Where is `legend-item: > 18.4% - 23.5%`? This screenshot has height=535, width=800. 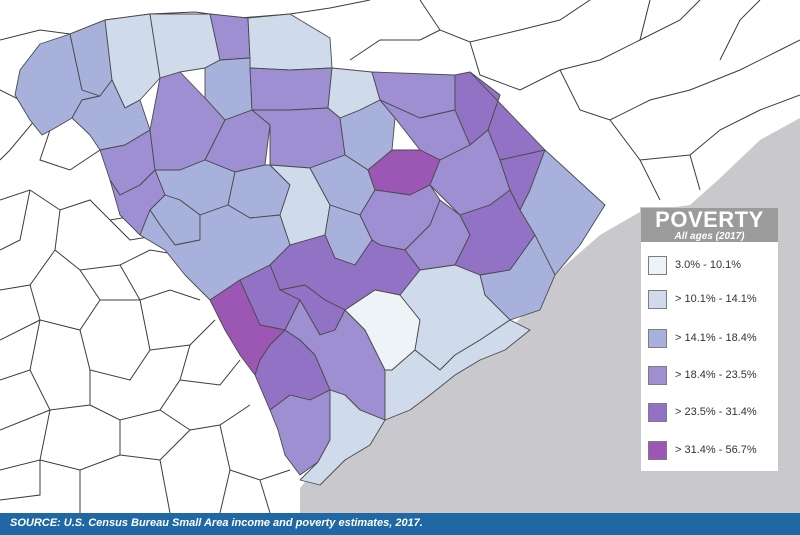
legend-item: > 18.4% - 23.5% is located at coordinates (712, 376).